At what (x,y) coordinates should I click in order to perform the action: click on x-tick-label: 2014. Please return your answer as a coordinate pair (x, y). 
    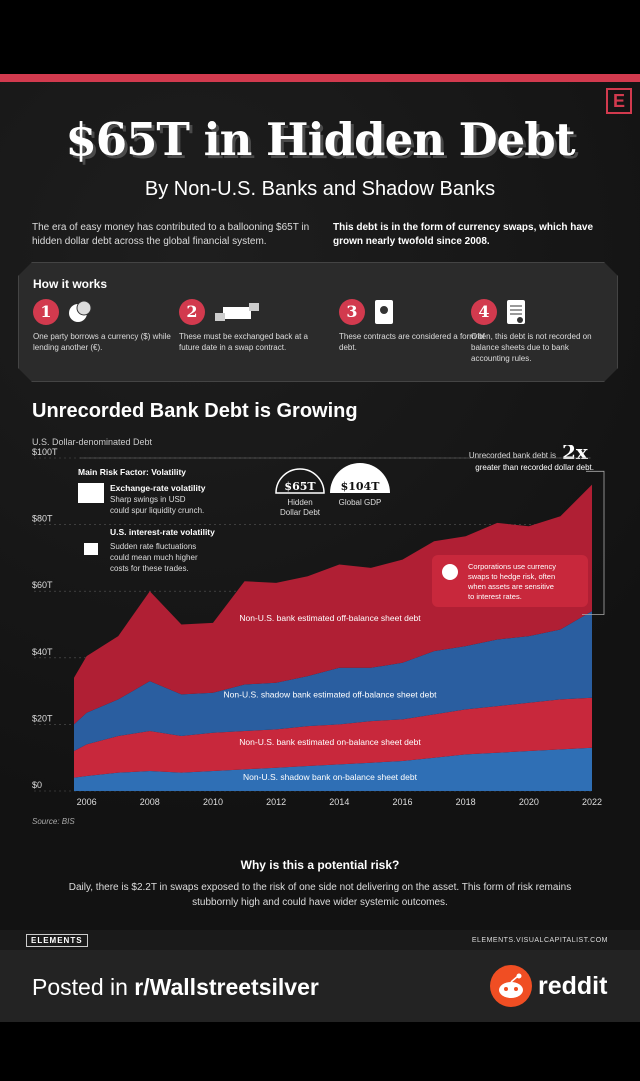
    Looking at the image, I should click on (339, 802).